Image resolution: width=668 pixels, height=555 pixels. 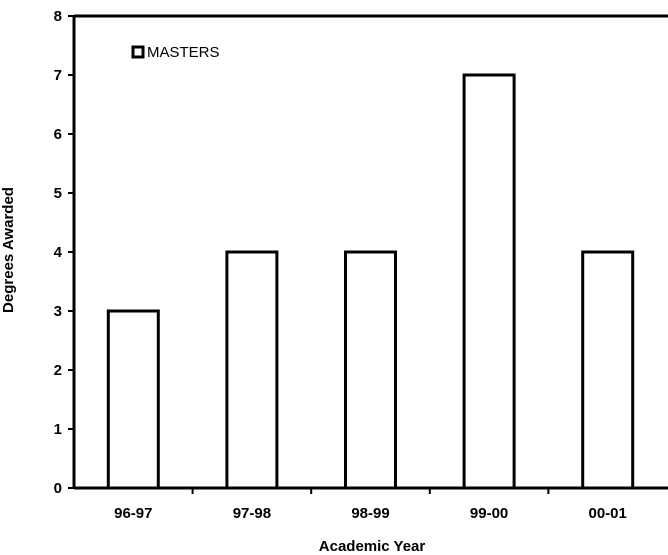 What do you see at coordinates (489, 513) in the screenshot?
I see `x-tick-label-99-00: 99-00` at bounding box center [489, 513].